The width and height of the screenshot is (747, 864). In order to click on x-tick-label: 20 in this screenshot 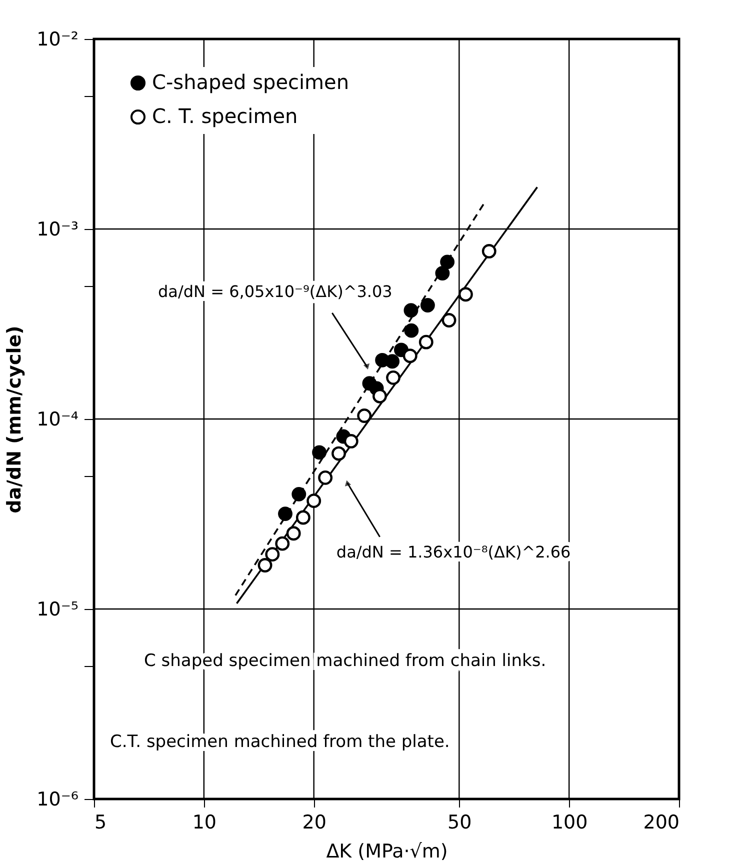, I will do `click(314, 823)`.